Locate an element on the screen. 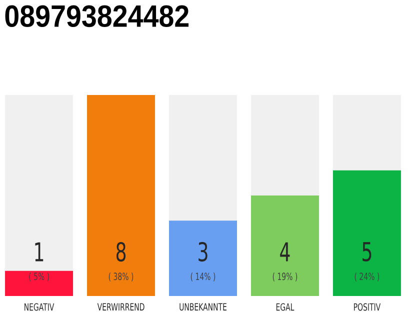 Image resolution: width=410 pixels, height=320 pixels. data-label: 1 is located at coordinates (39, 252).